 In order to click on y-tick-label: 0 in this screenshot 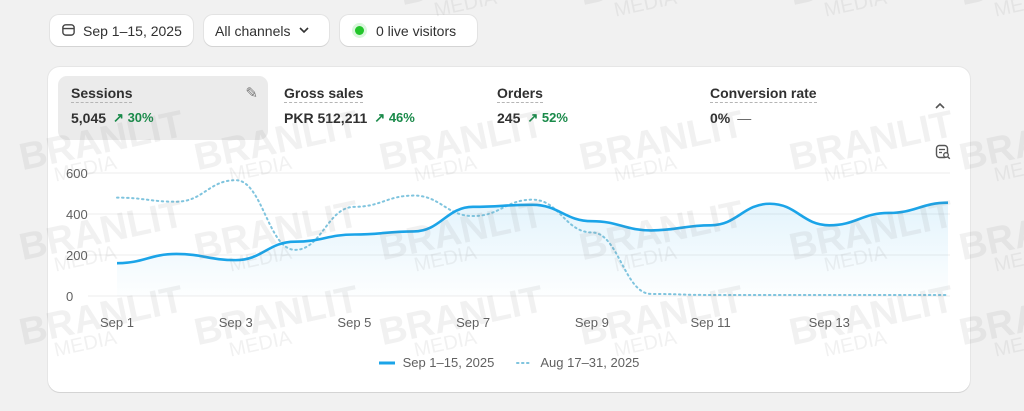, I will do `click(69, 296)`.